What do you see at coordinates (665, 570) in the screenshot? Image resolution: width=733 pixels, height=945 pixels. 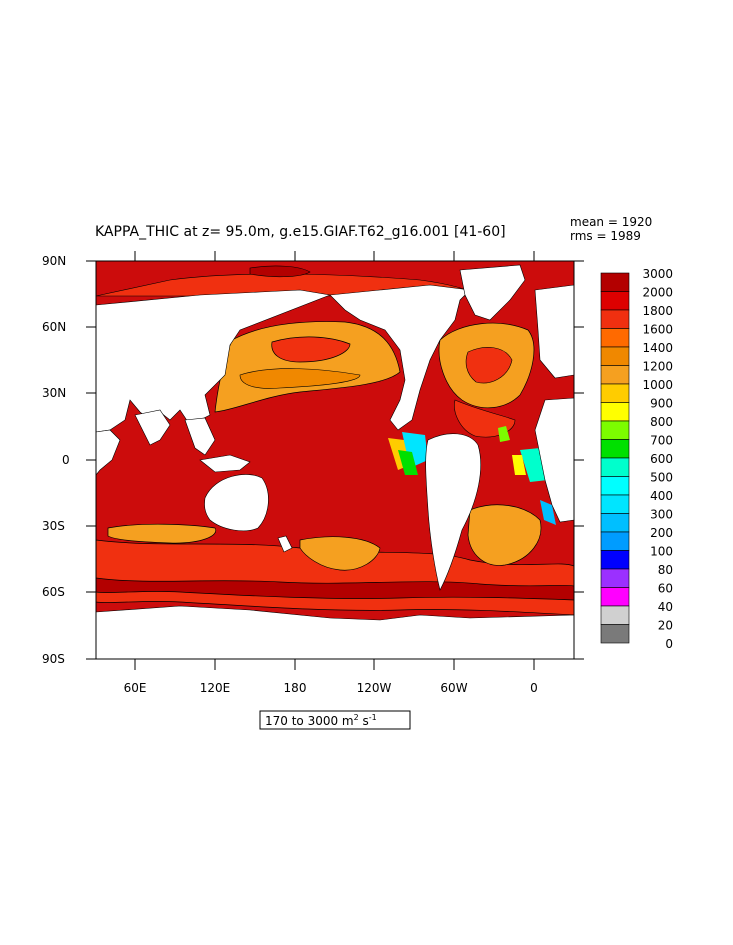 I see `legend-label: 80` at bounding box center [665, 570].